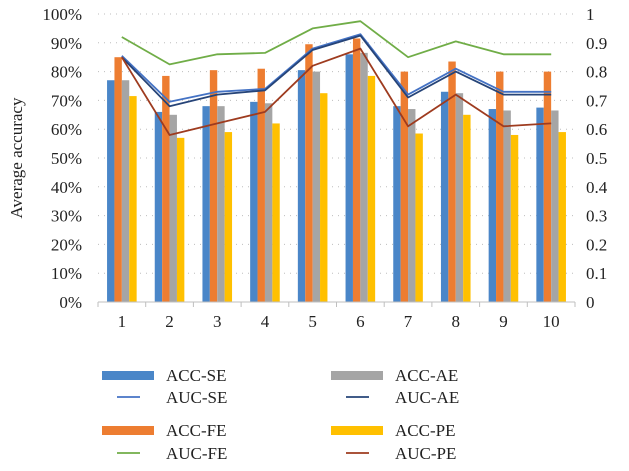 This screenshot has height=471, width=629. What do you see at coordinates (66, 72) in the screenshot?
I see `y-left-tick-label: 80%` at bounding box center [66, 72].